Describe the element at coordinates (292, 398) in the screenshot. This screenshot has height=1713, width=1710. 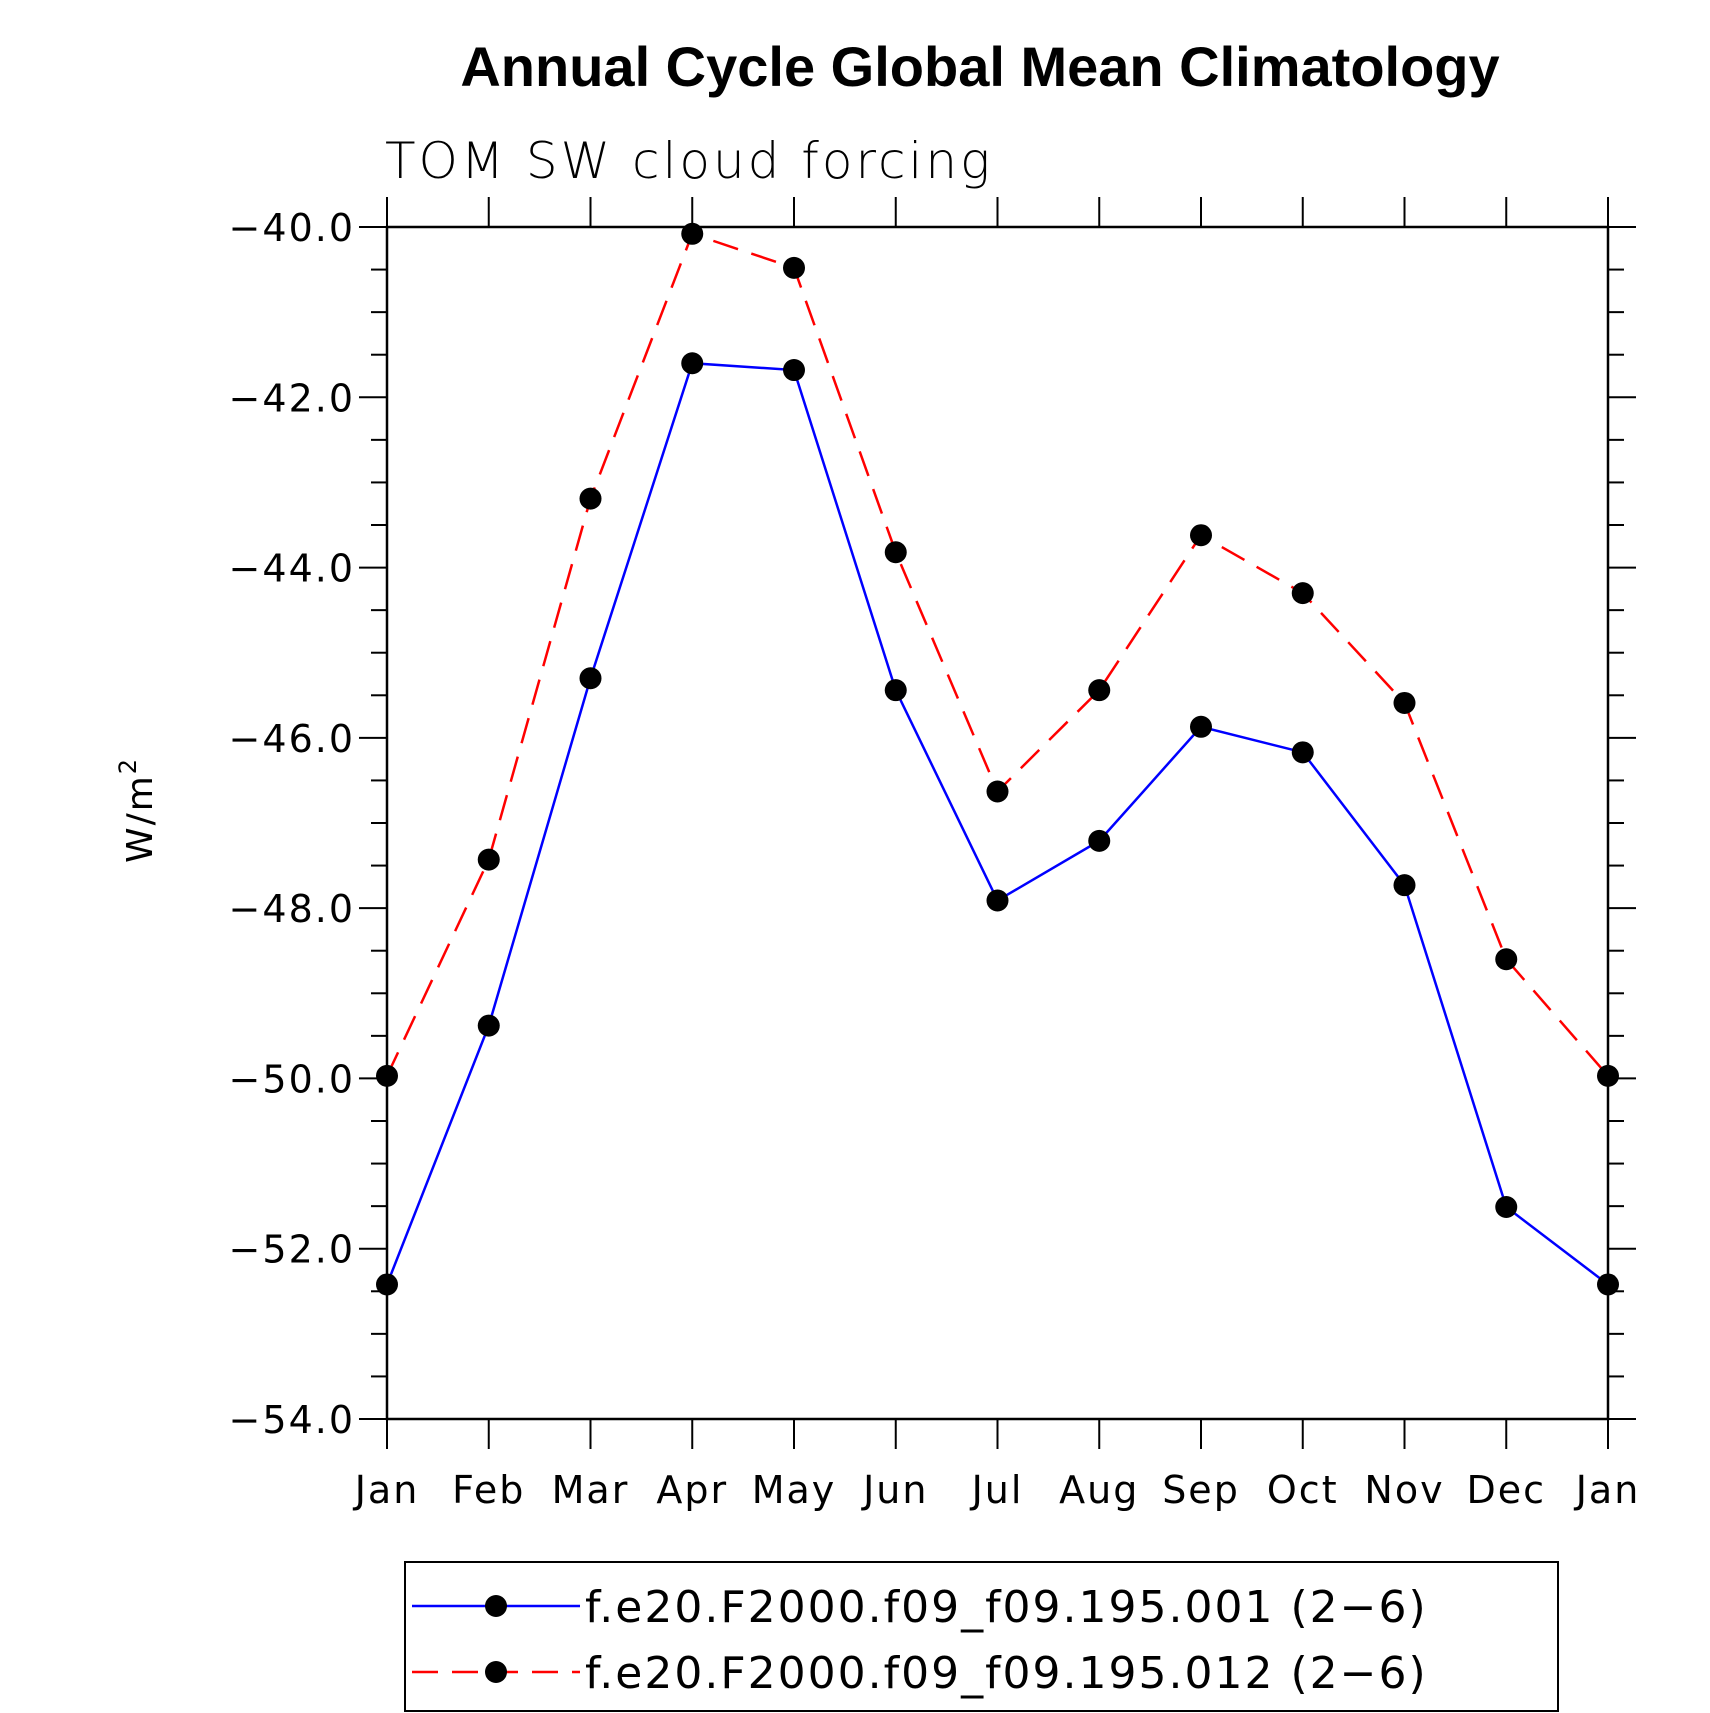
I see `y-tick-label: −42.0` at that location.